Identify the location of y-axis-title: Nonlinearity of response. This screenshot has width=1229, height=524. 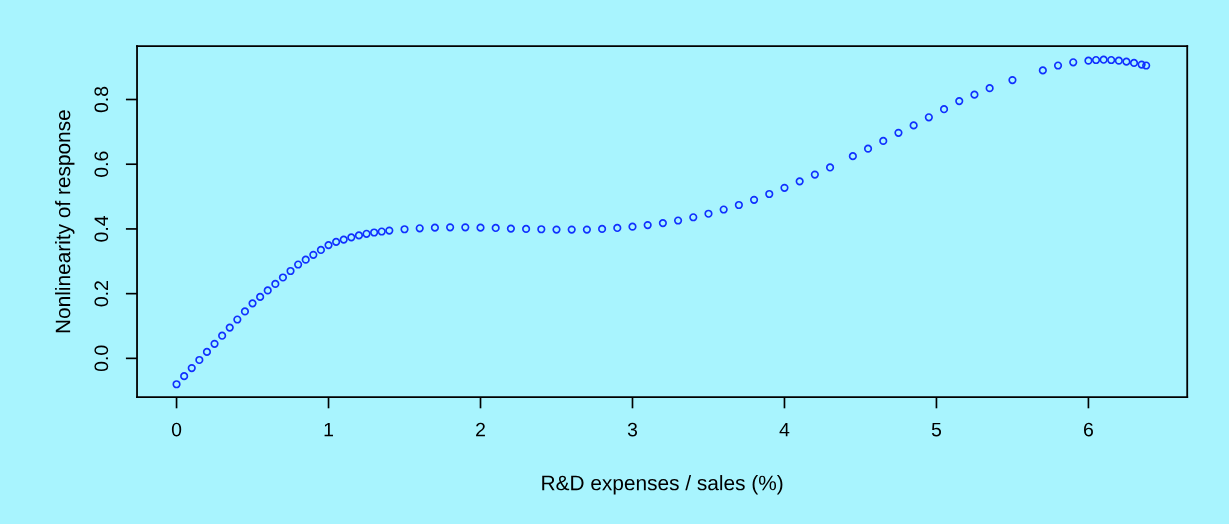
(65, 221).